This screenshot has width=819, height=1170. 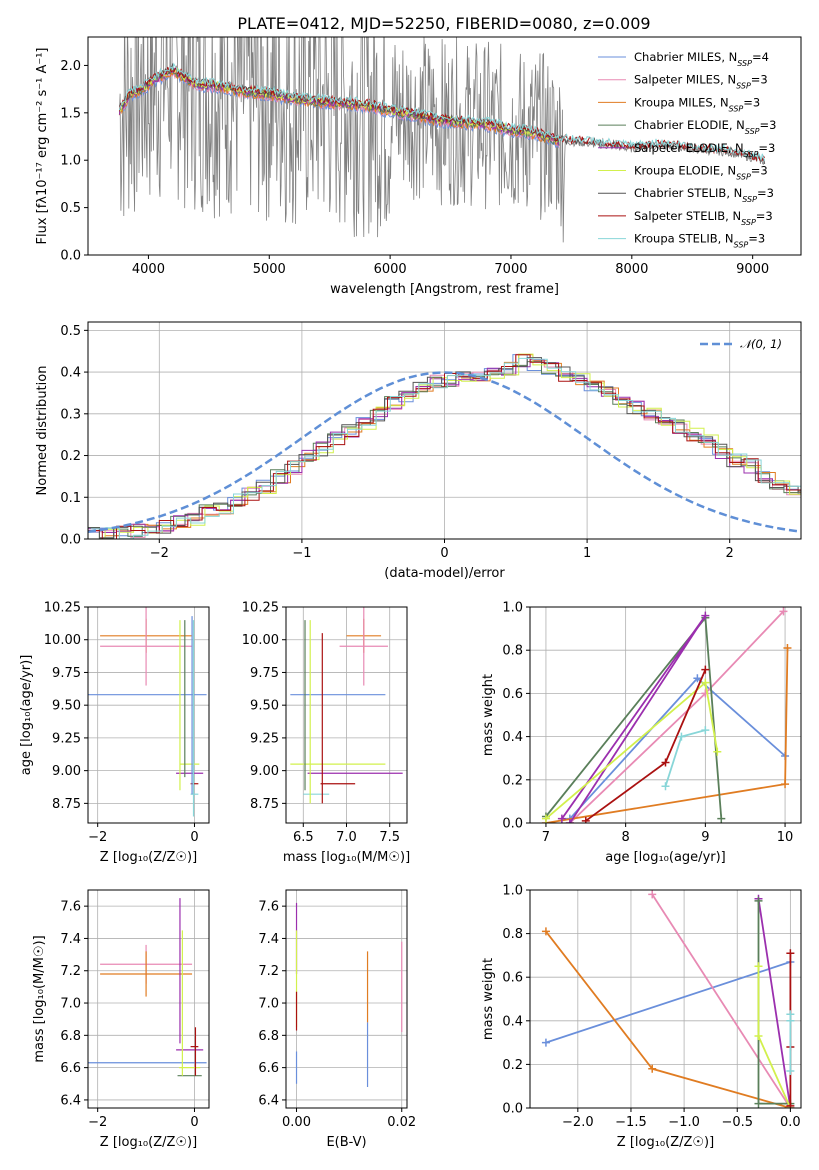 I want to click on weight-series-salpeter_miles, so click(x=721, y=1000).